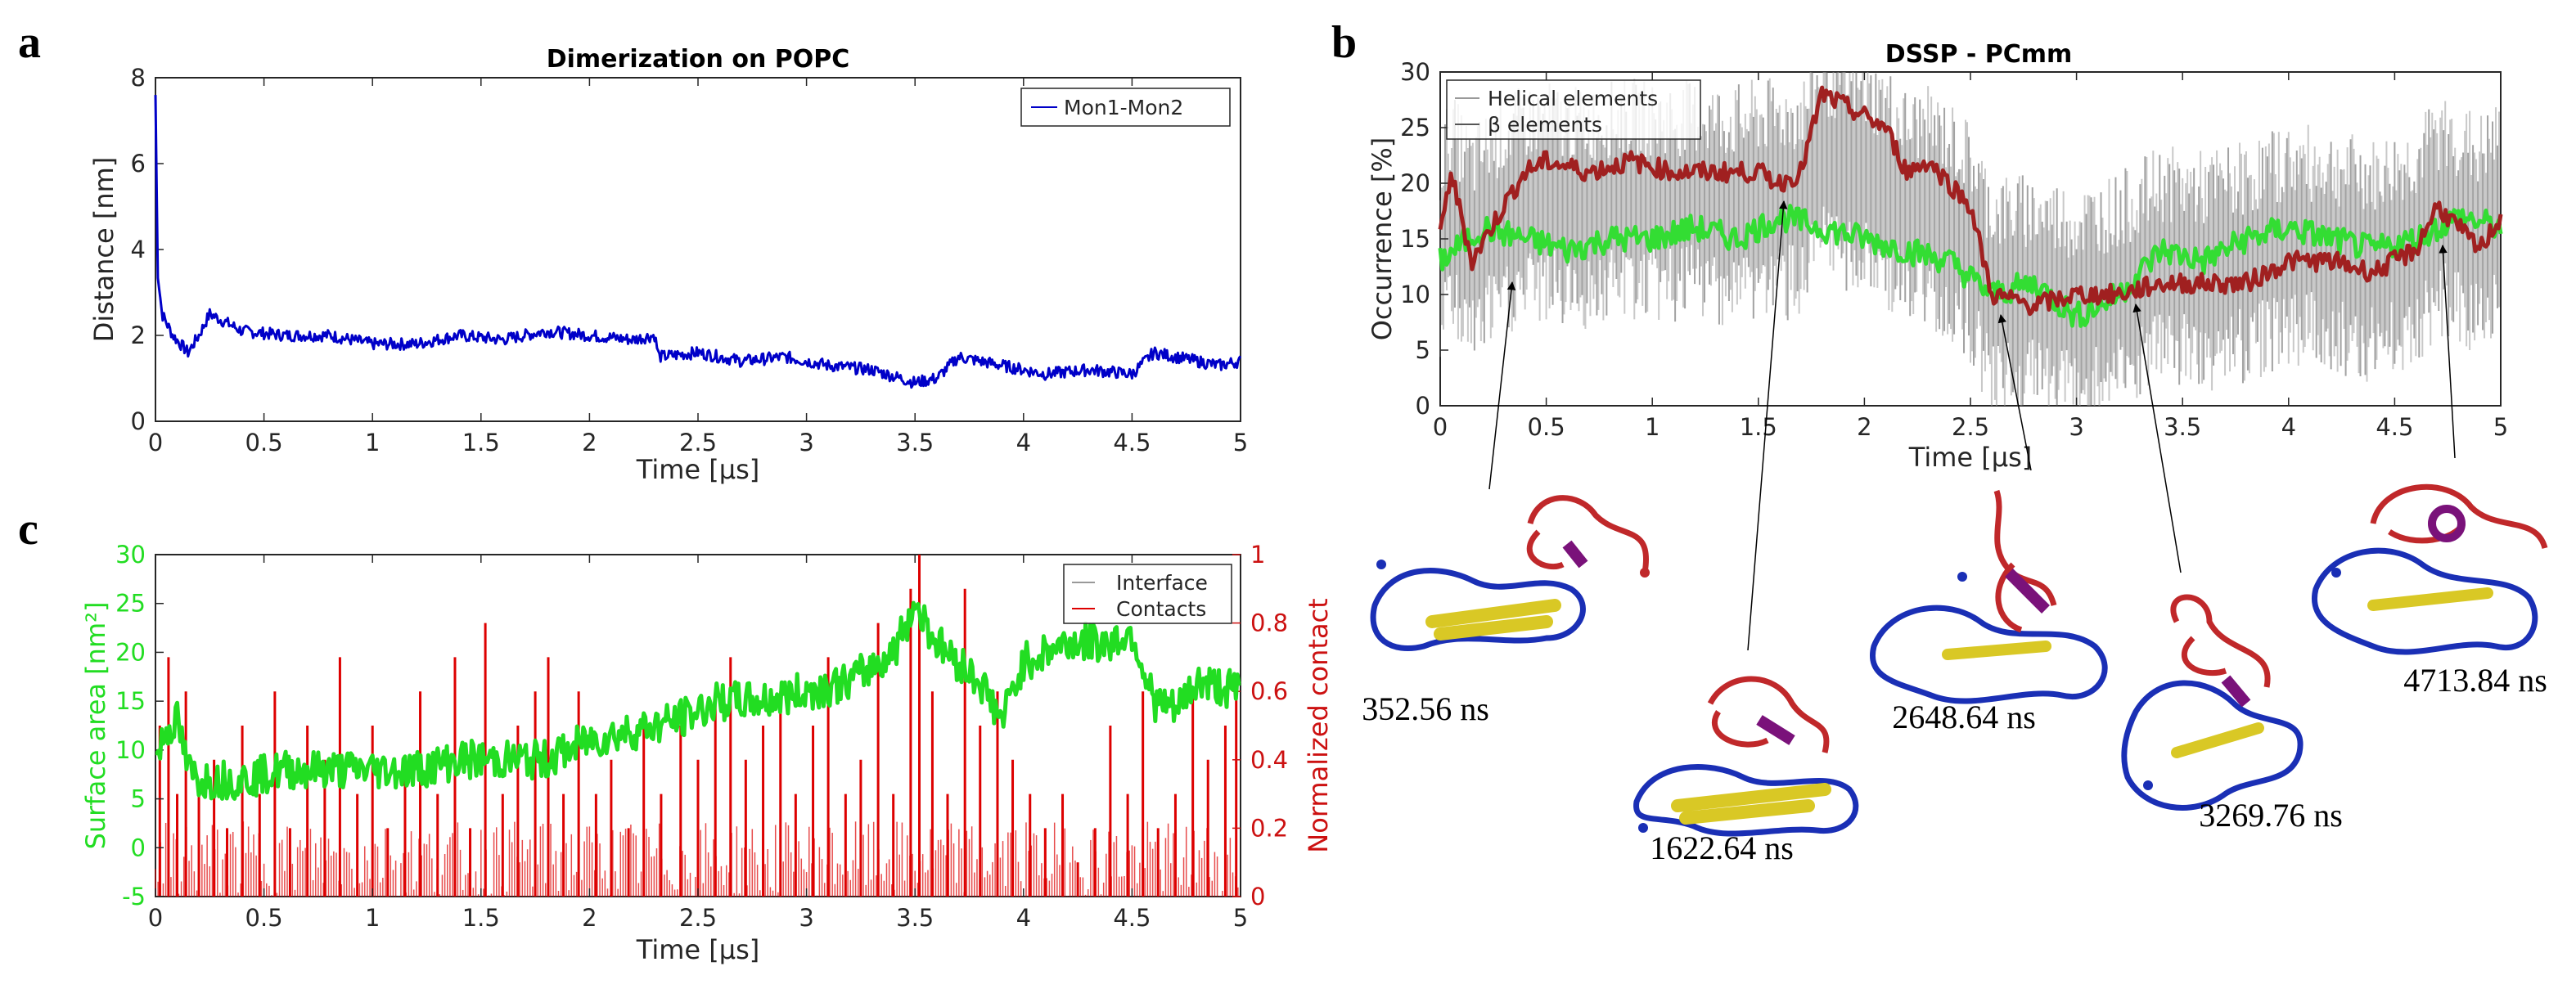 This screenshot has height=989, width=2576. I want to click on panel-a-y-ticks: 0 2 4 6 8, so click(148, 249).